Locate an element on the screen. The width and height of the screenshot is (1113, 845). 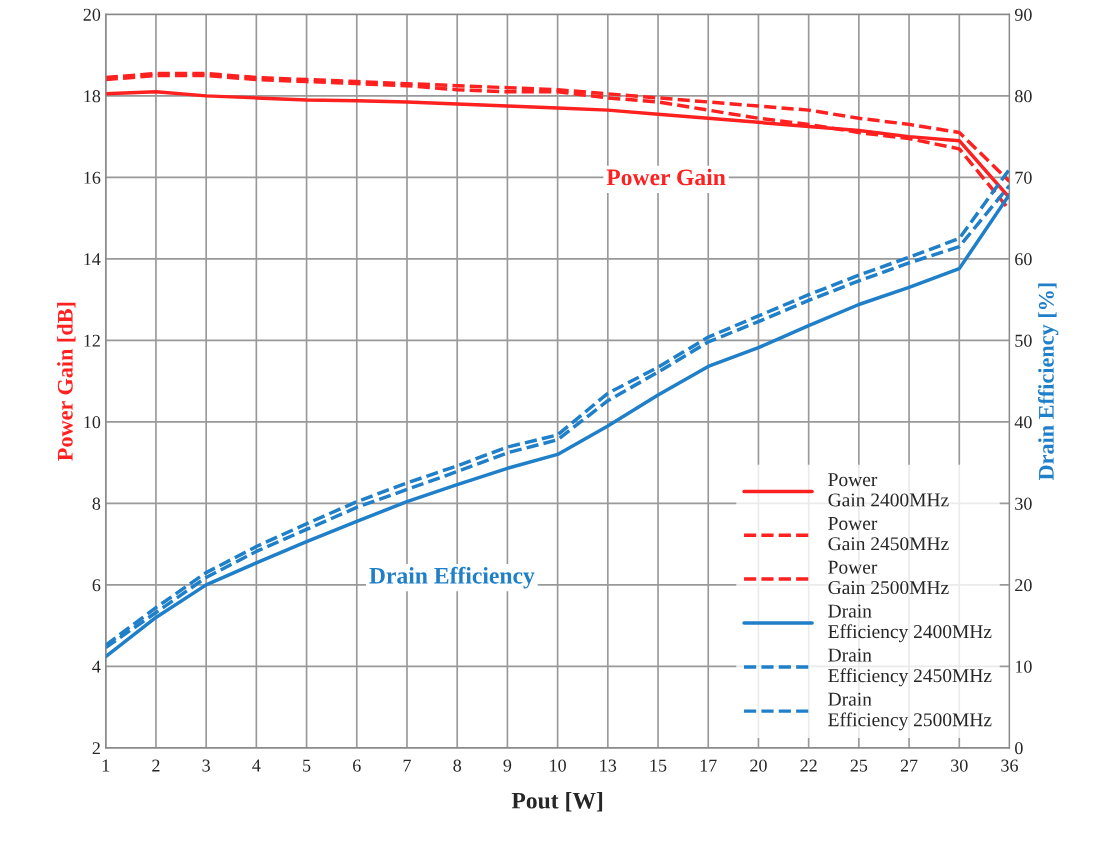
y2-tick-label: 60 is located at coordinates (1023, 259).